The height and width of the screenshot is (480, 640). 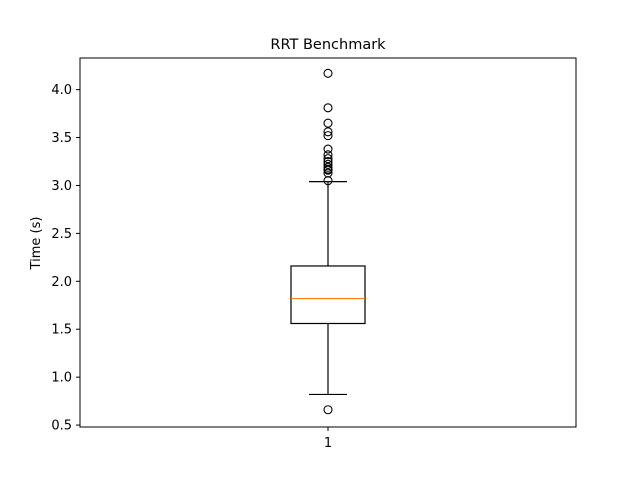 I want to click on y-tick-label: 1.5, so click(x=61, y=330).